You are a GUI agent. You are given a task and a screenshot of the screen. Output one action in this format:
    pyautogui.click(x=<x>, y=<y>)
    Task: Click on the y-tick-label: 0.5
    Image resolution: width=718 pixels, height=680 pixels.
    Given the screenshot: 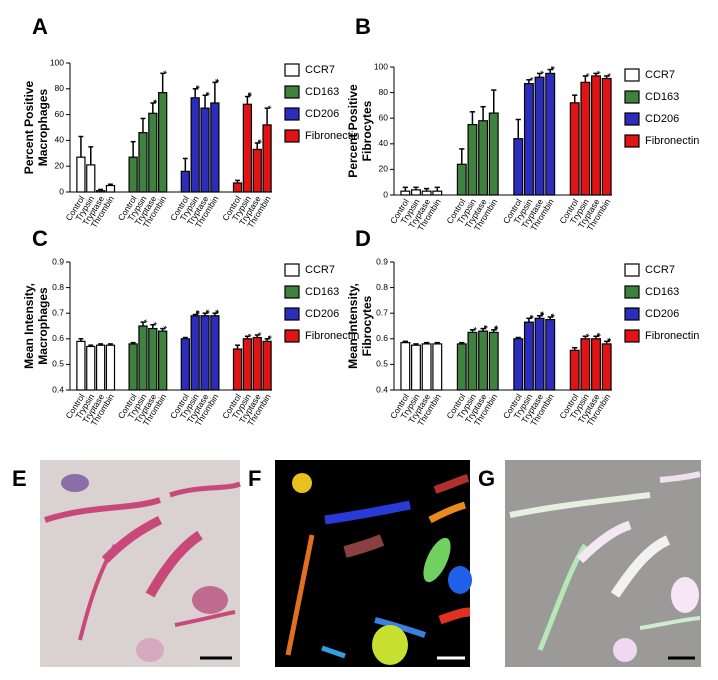 What is the action you would take?
    pyautogui.click(x=58, y=364)
    